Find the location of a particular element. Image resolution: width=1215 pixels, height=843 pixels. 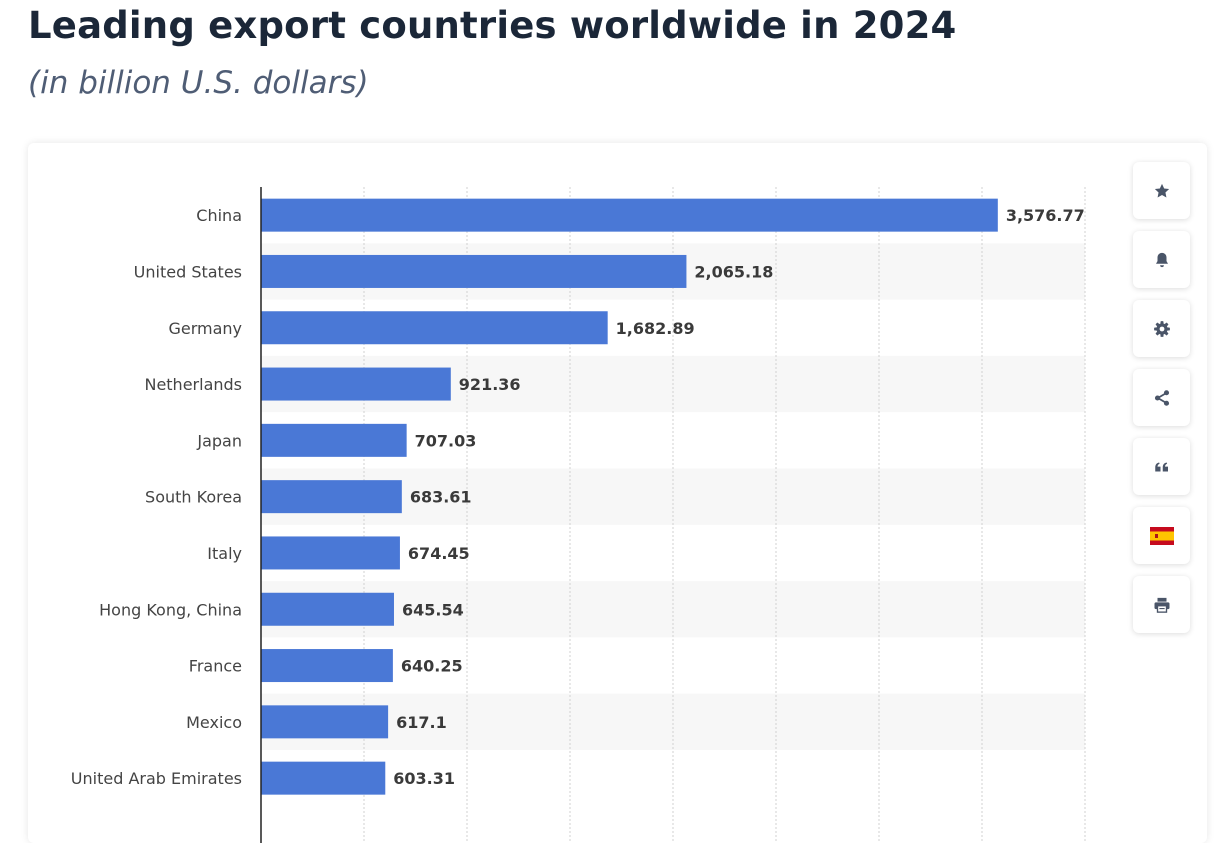

share-icon is located at coordinates (1161, 397).